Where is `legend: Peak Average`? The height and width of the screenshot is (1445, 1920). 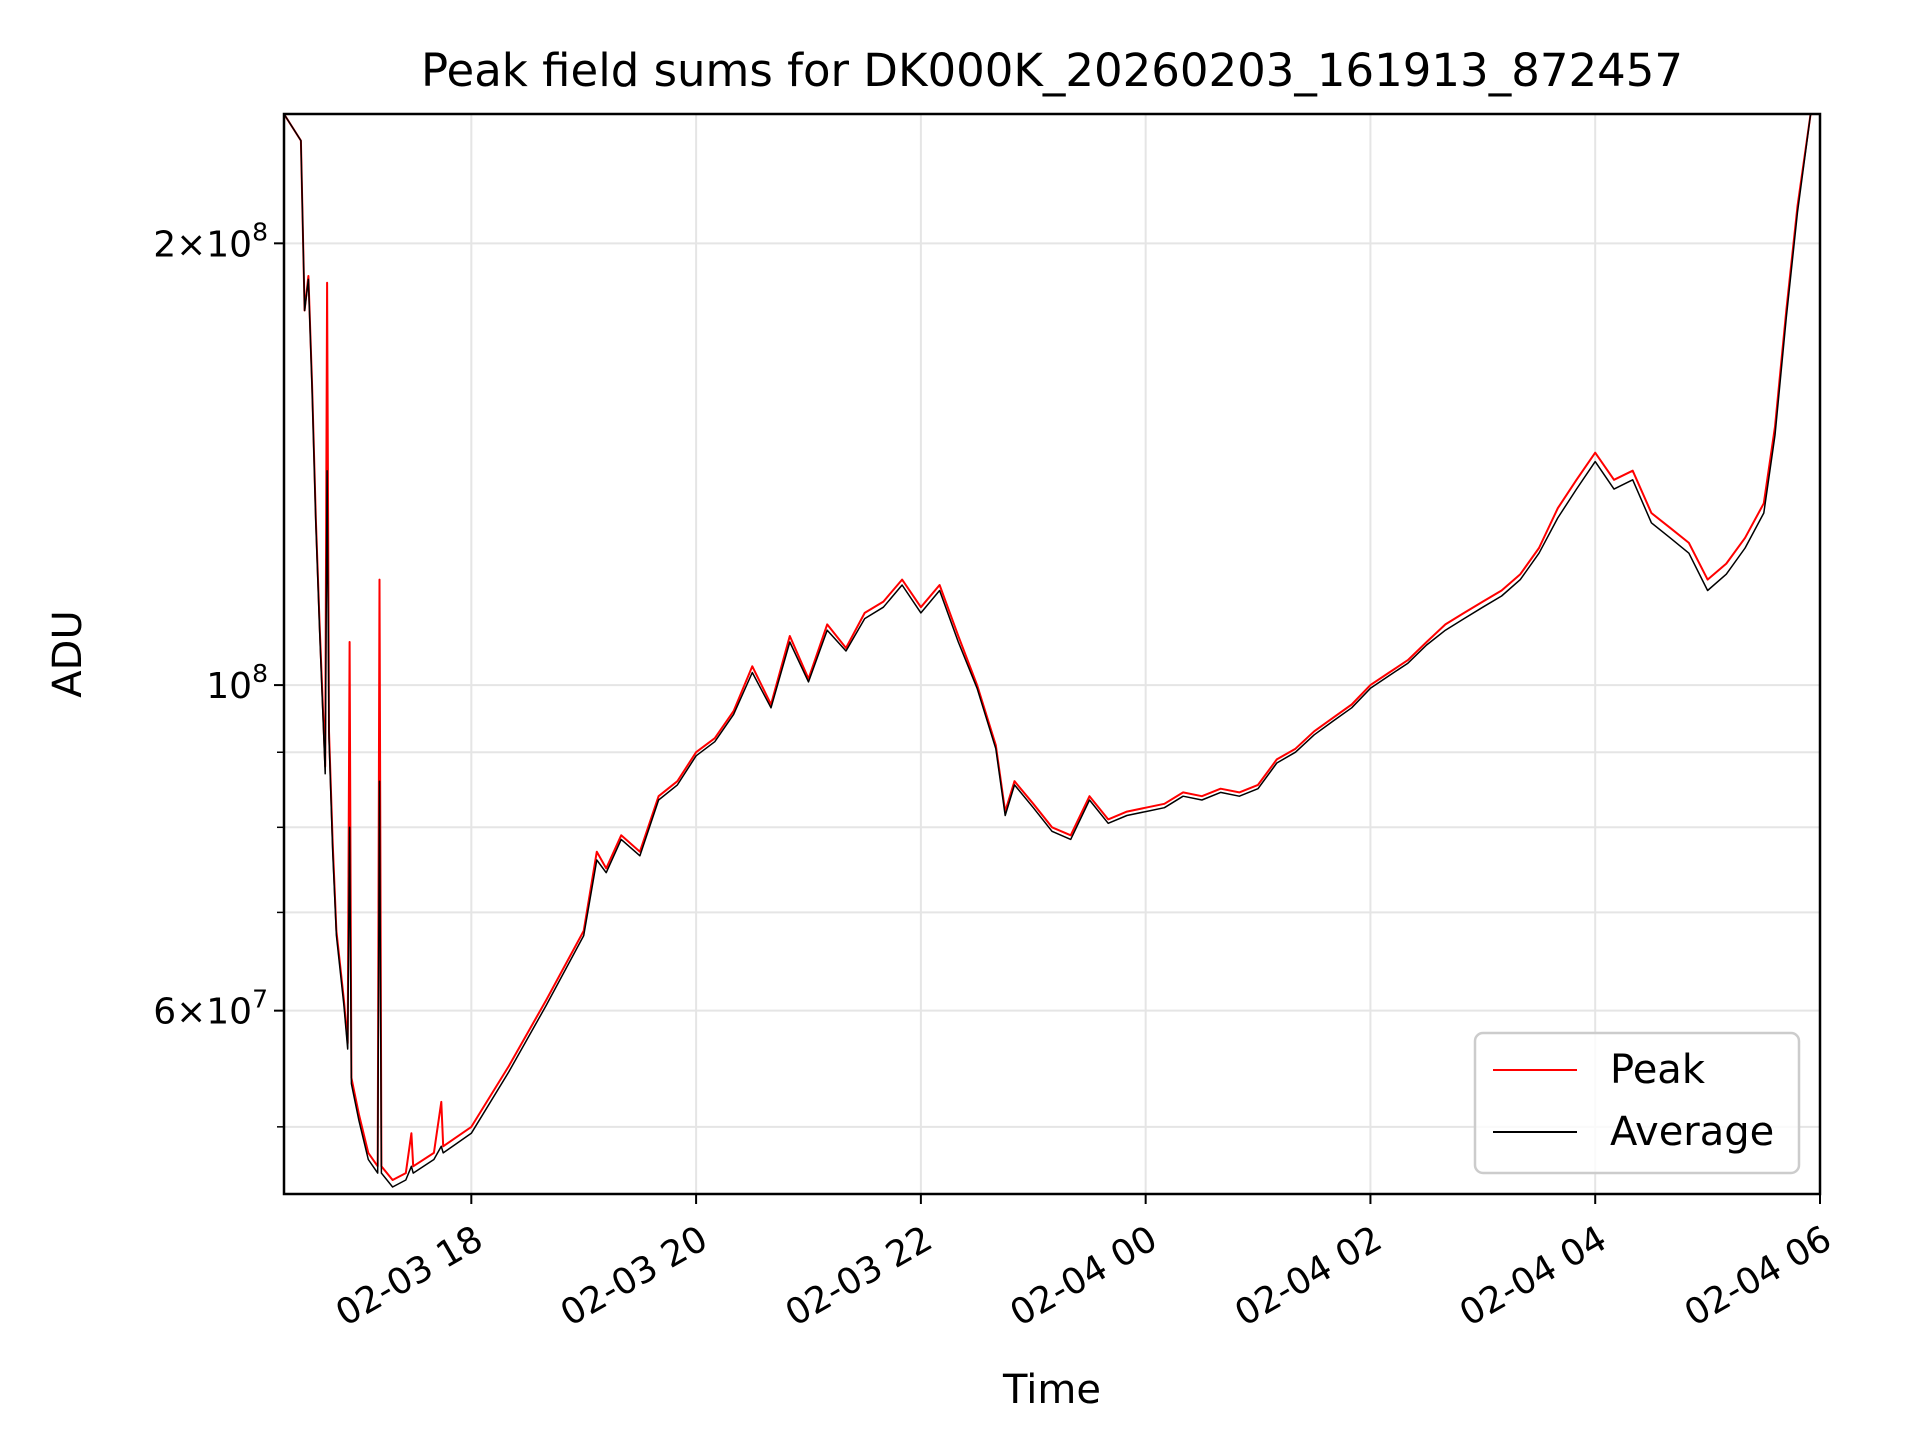 legend: Peak Average is located at coordinates (1637, 1103).